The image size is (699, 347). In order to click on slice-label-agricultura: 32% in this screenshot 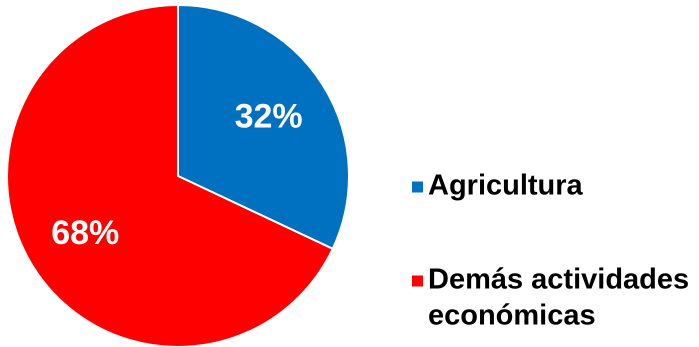, I will do `click(269, 116)`.